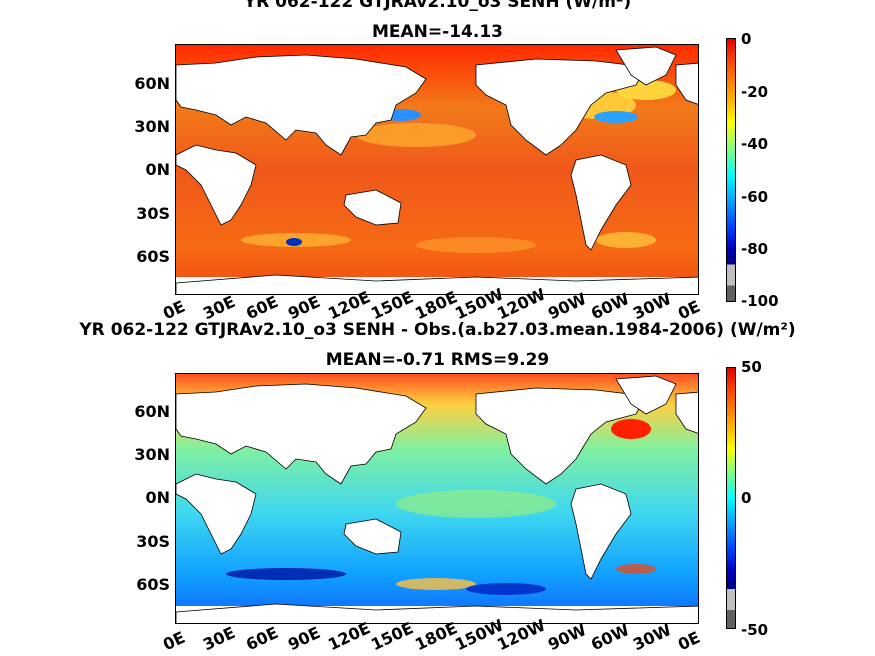  I want to click on panel1-land-south-america, so click(601, 202).